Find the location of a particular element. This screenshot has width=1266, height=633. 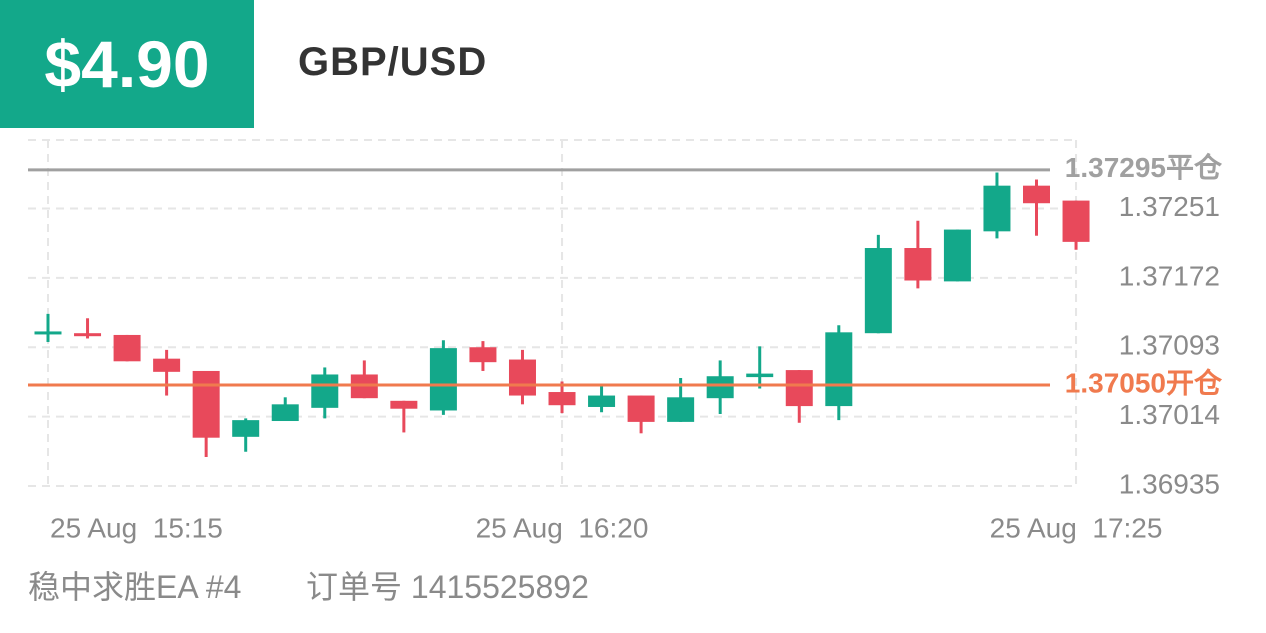

y-tick-label: 1.37172 is located at coordinates (1169, 275).